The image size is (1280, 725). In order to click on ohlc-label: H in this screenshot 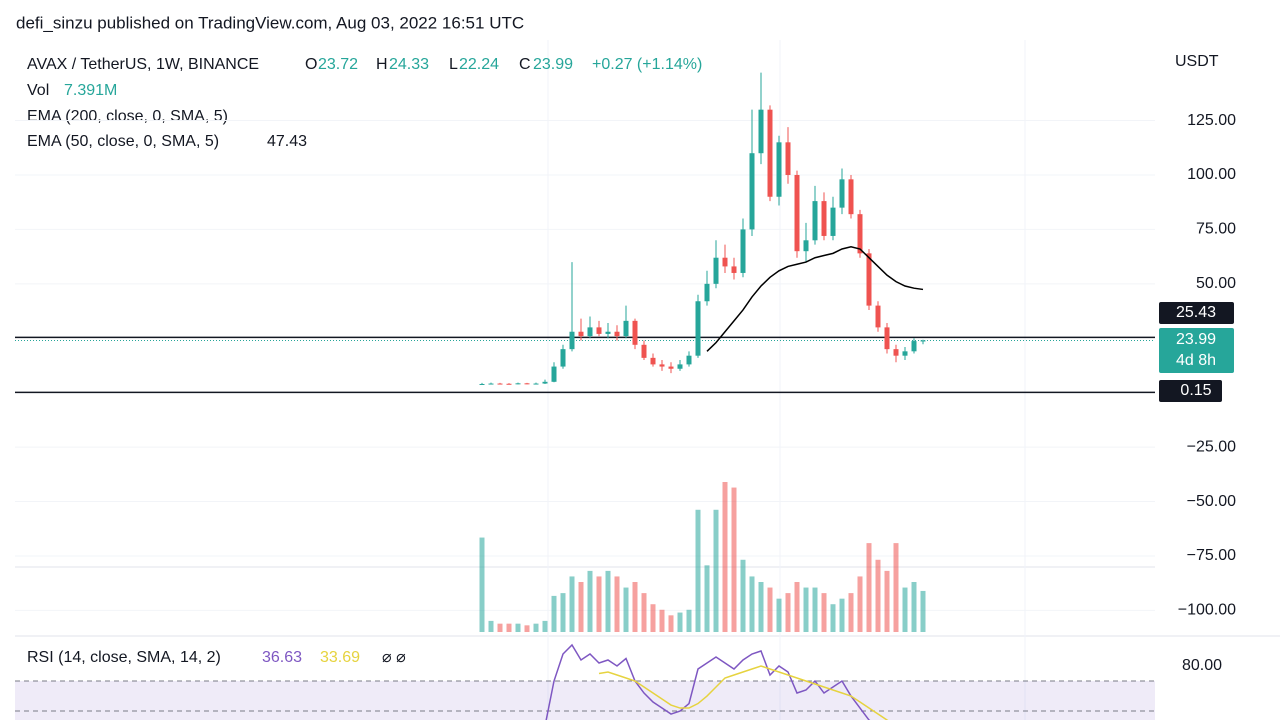, I will do `click(382, 64)`.